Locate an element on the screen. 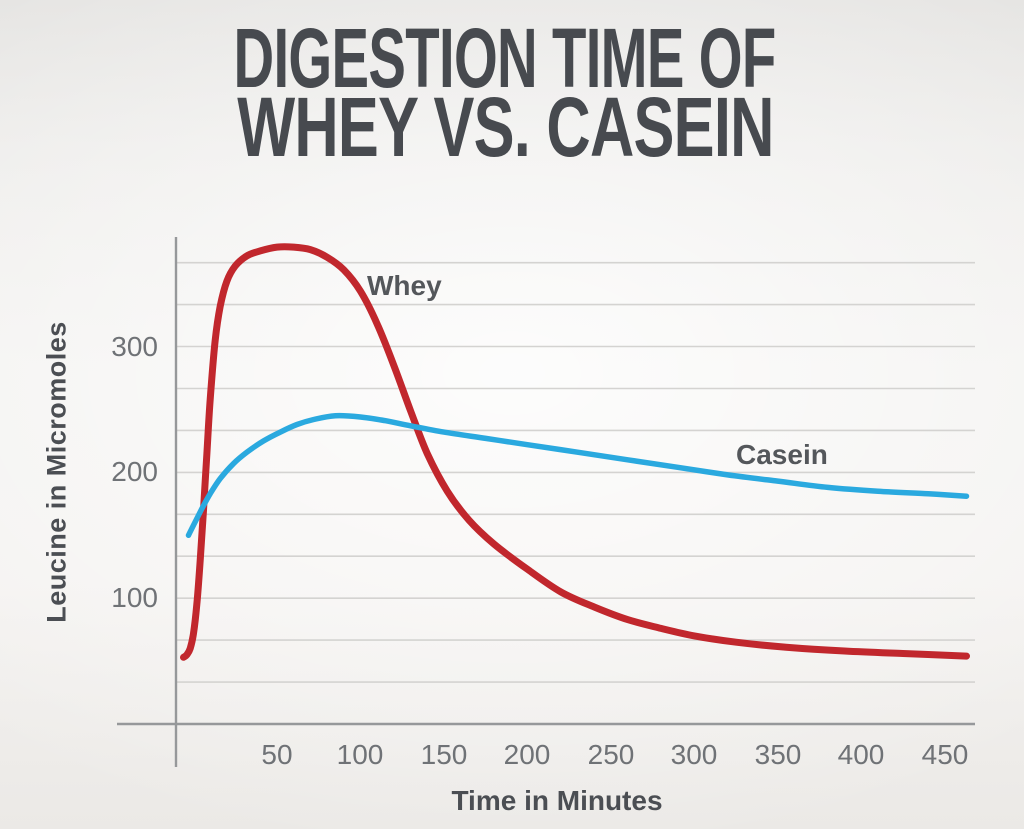 Image resolution: width=1024 pixels, height=829 pixels. y-tick-label: 300 is located at coordinates (134, 346).